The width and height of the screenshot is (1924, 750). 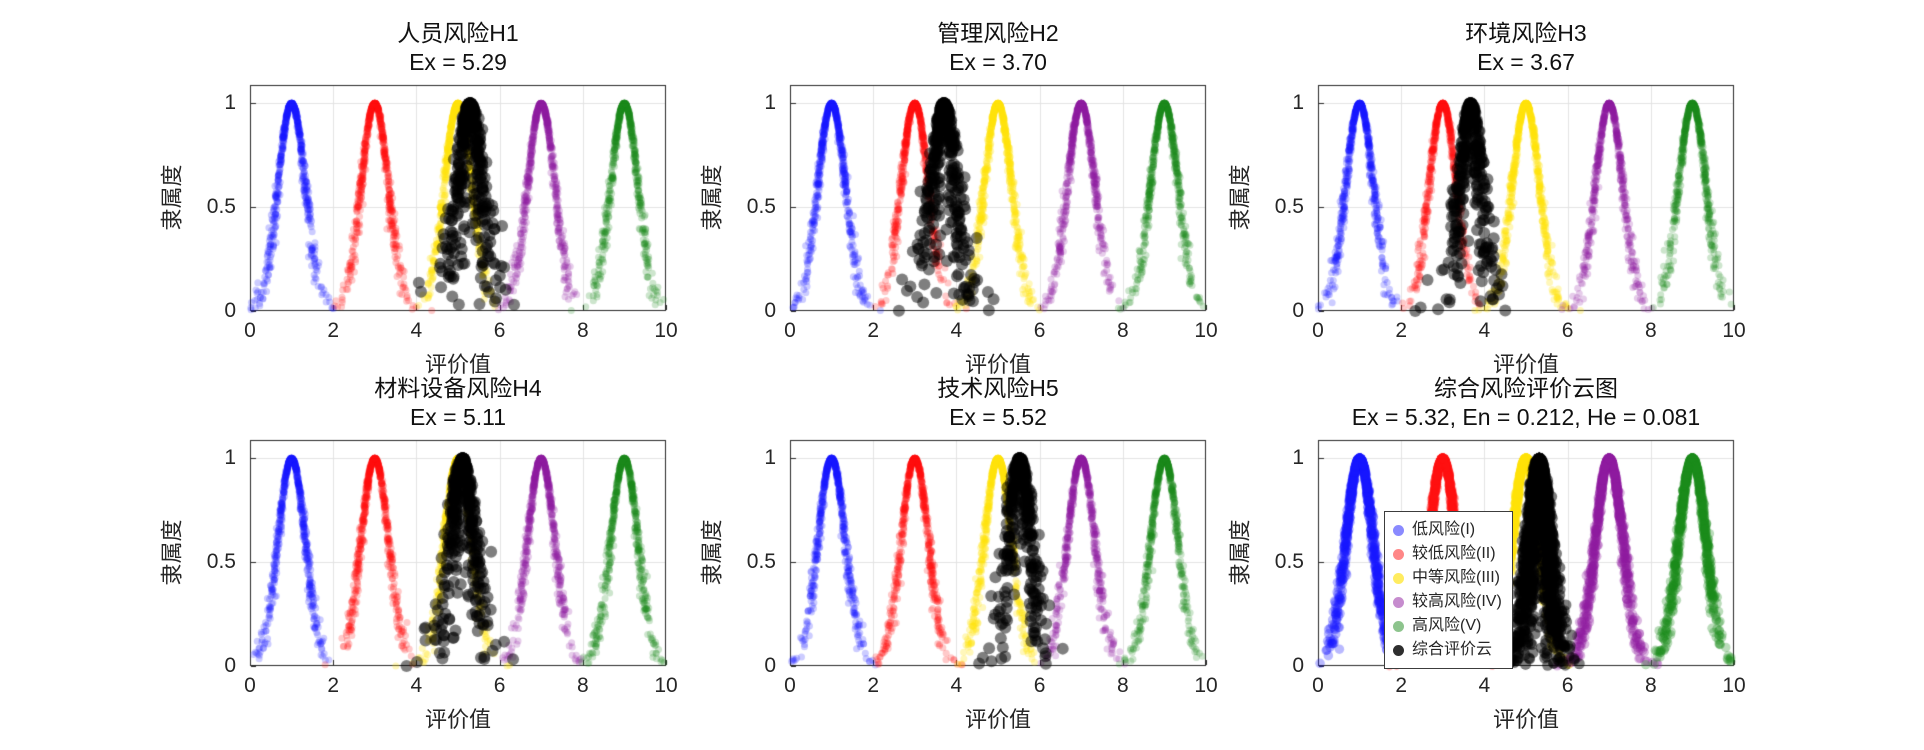 I want to click on legend-item-label: 综合评价云, so click(x=1452, y=649).